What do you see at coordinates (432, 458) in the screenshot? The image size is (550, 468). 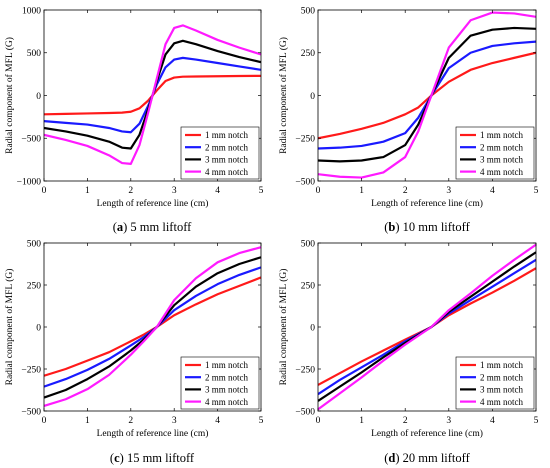 I see `panel-caption-text: ) 20 mm liftoff` at bounding box center [432, 458].